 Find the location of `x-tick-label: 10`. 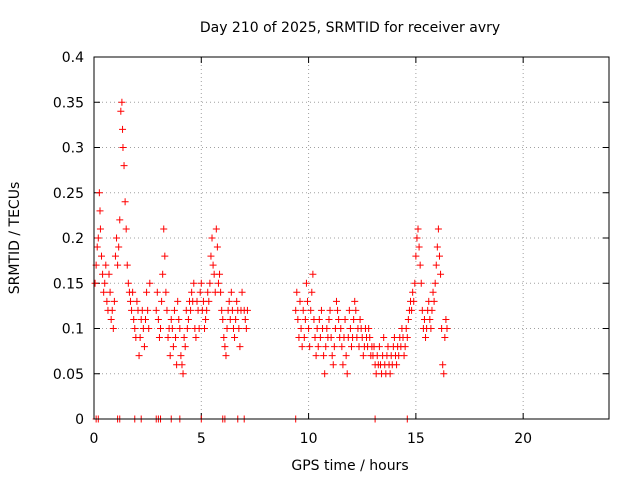

x-tick-label: 10 is located at coordinates (309, 439).